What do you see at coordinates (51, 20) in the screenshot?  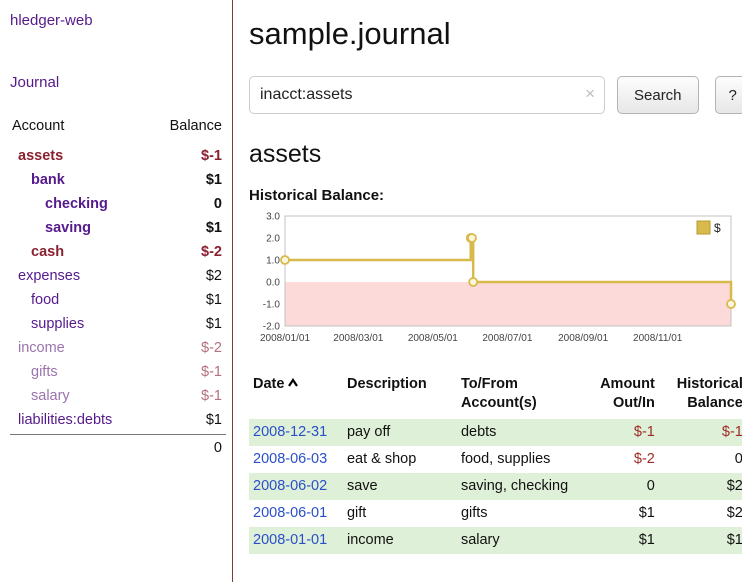 I see `app-title-link: hledger-web` at bounding box center [51, 20].